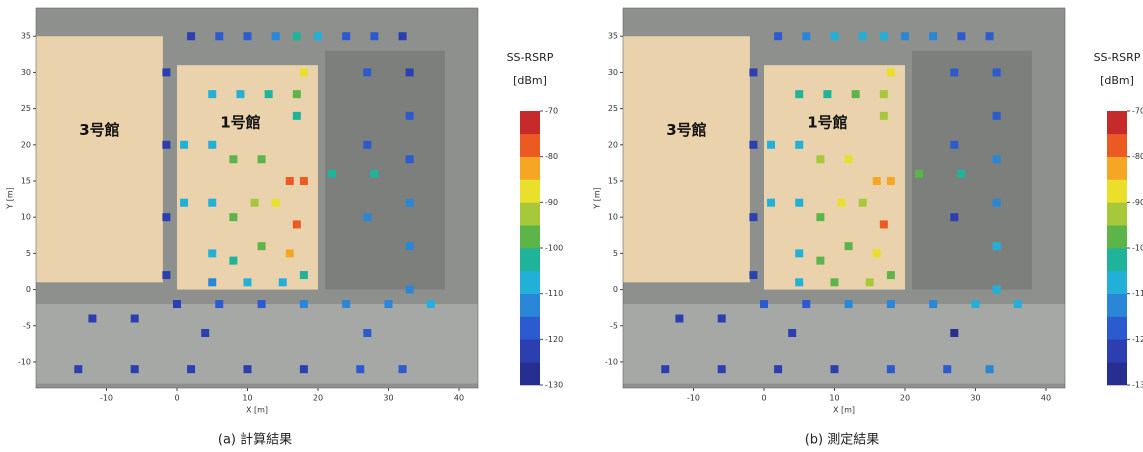 The width and height of the screenshot is (1143, 452). Describe the element at coordinates (613, 180) in the screenshot. I see `y-tick-label: 15` at that location.